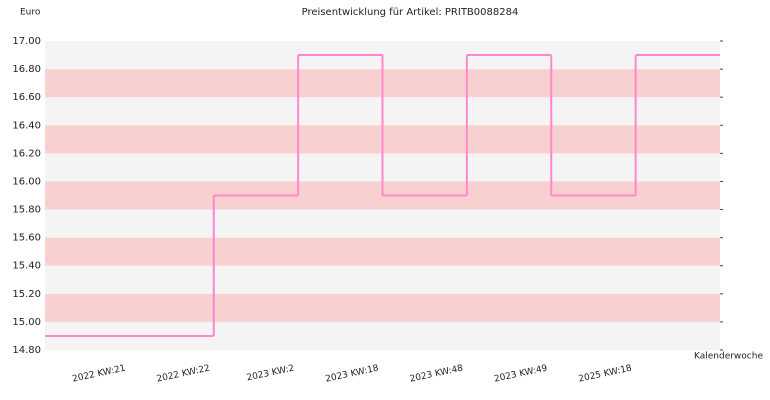  What do you see at coordinates (26, 97) in the screenshot?
I see `y-tick-label: 16.60` at bounding box center [26, 97].